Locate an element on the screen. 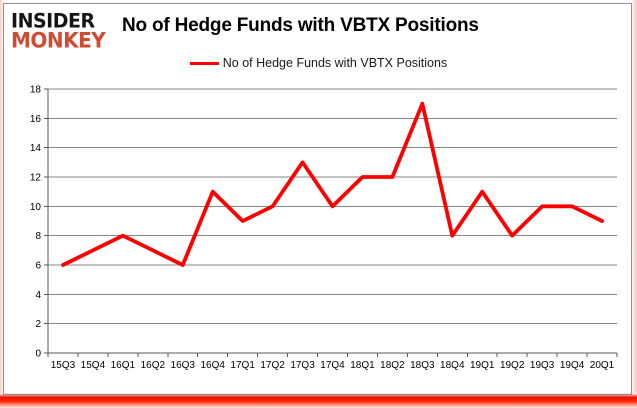 The image size is (637, 408). legend-line-swatch is located at coordinates (204, 63).